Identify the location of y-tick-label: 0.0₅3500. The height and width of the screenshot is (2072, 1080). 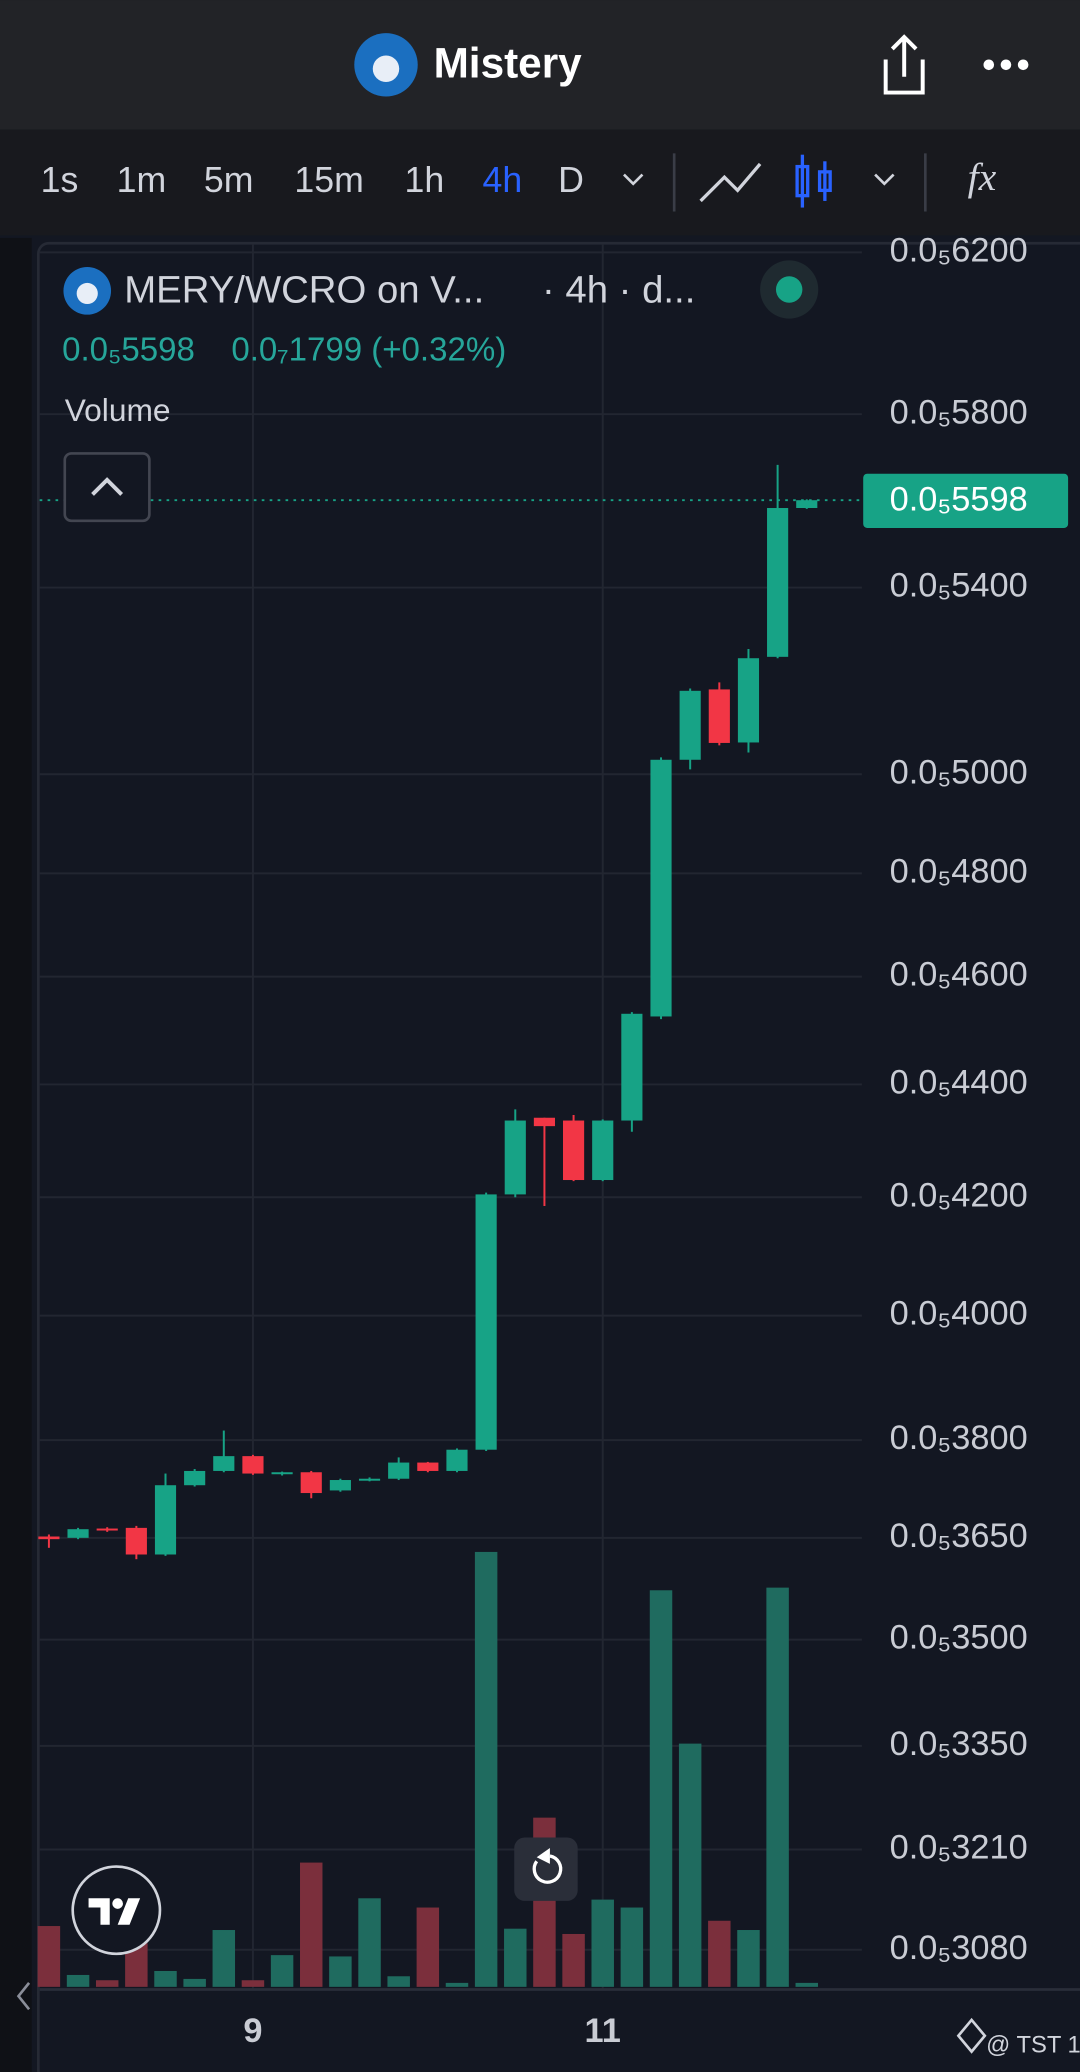
(959, 1638).